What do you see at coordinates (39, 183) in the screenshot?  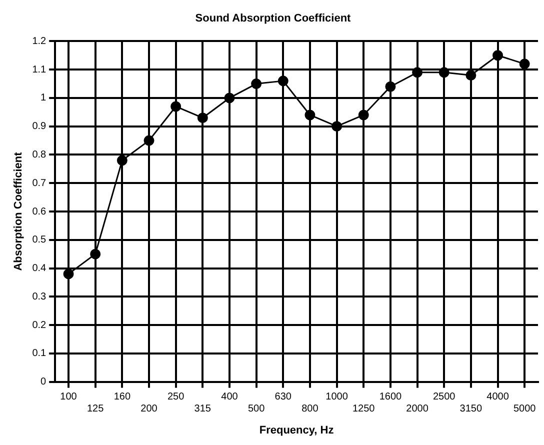 I see `y-tick-label: 0.7` at bounding box center [39, 183].